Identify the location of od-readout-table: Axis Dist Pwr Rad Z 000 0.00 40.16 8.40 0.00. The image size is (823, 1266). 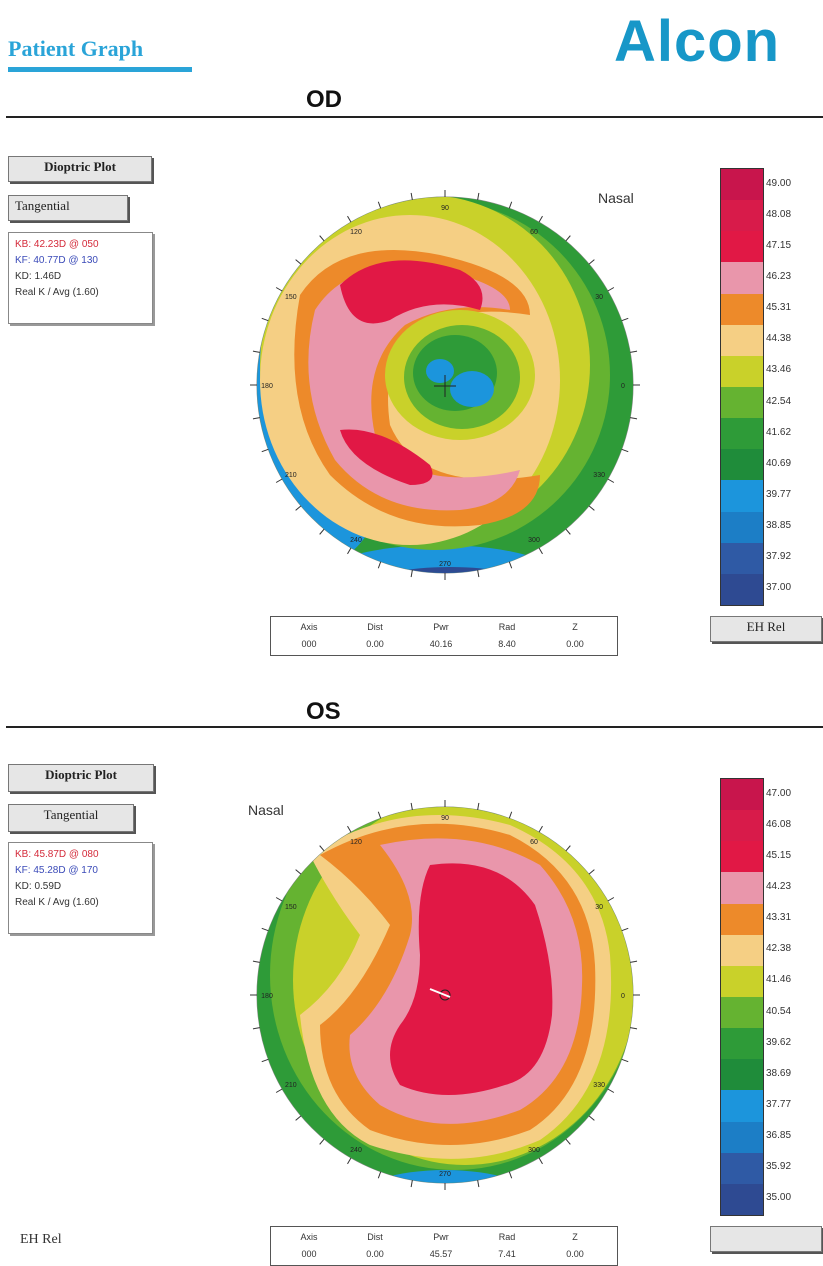
(444, 636).